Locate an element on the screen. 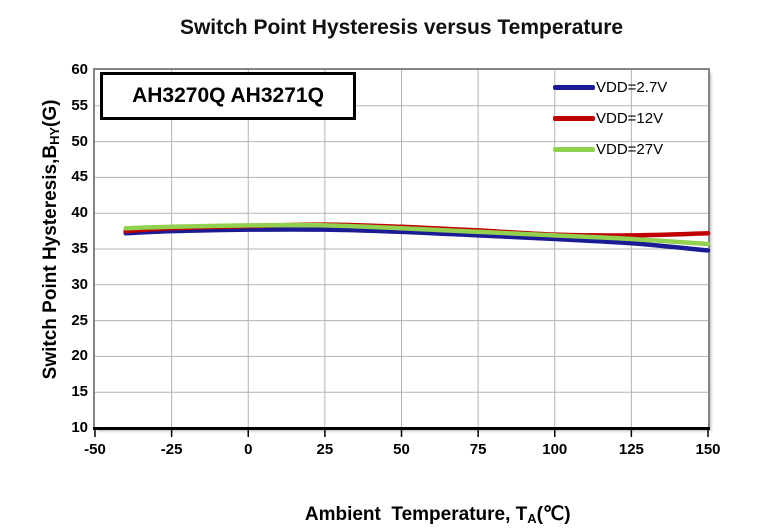 The image size is (768, 531). x-tick-label: 25 is located at coordinates (325, 449).